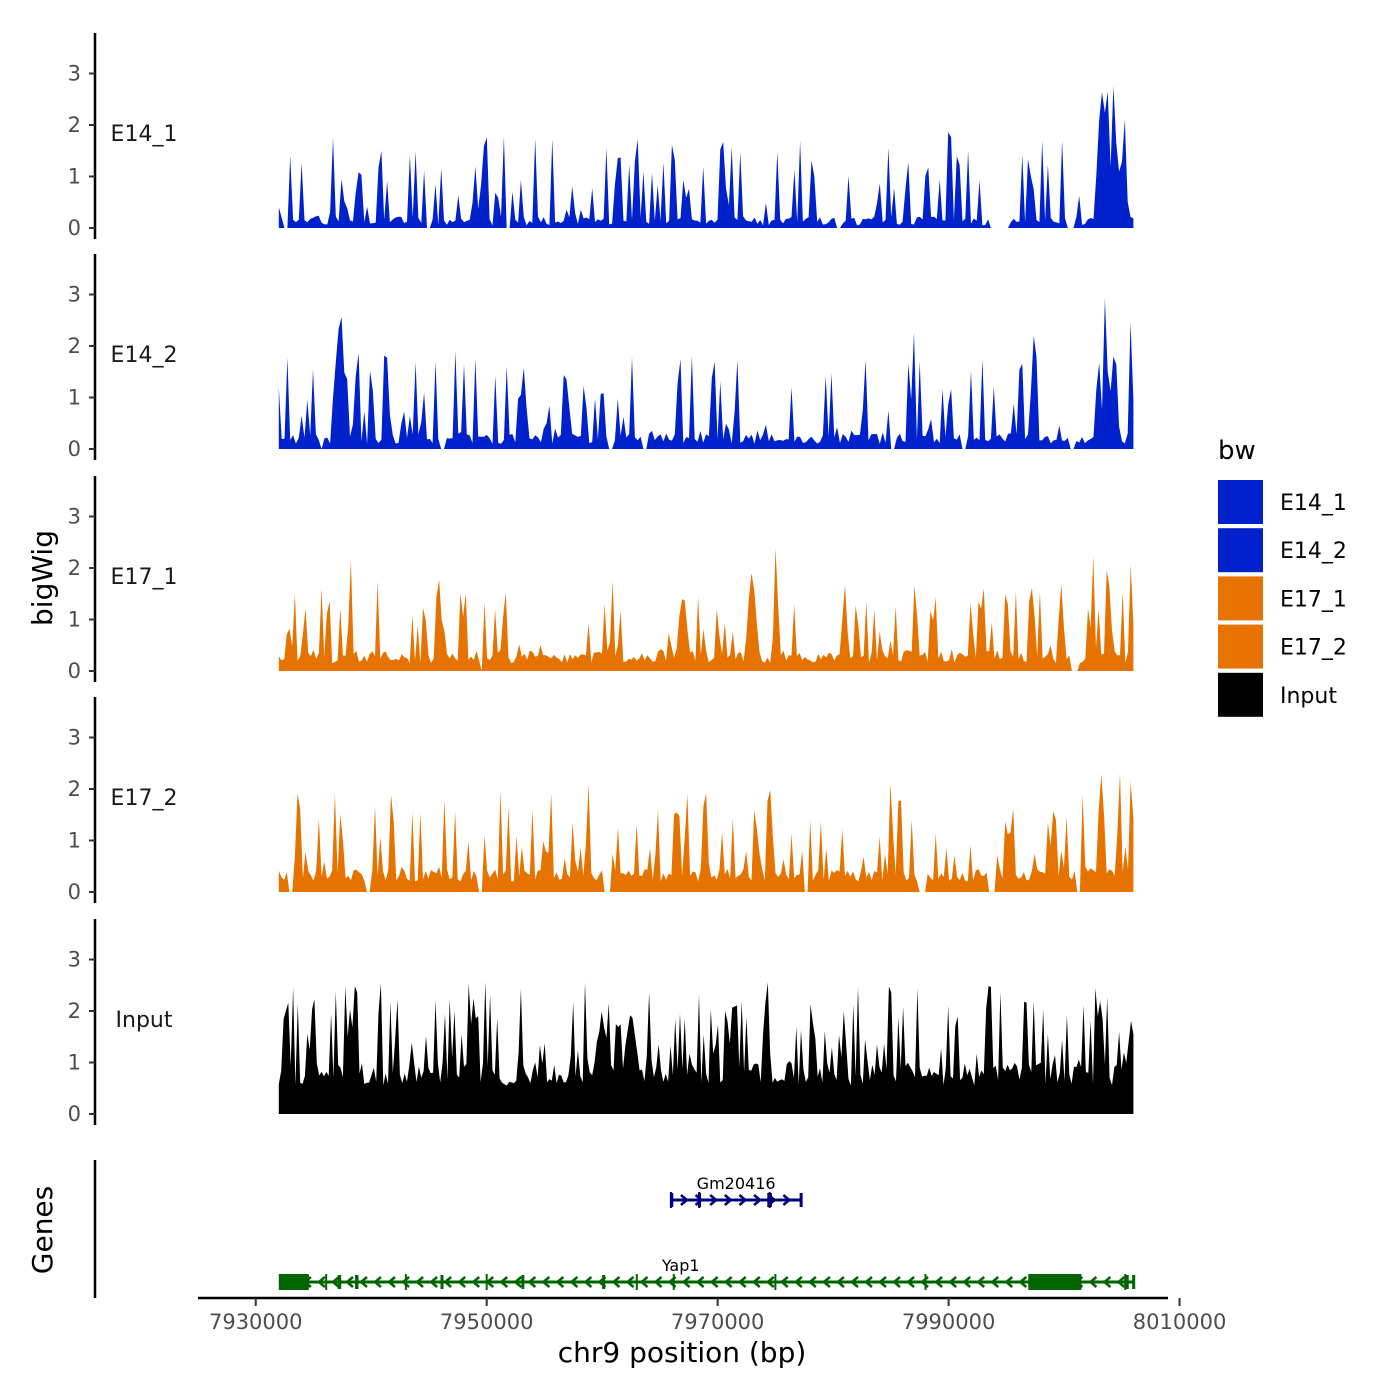 This screenshot has width=1400, height=1400. I want to click on legend-item-input: Input, so click(1277, 694).